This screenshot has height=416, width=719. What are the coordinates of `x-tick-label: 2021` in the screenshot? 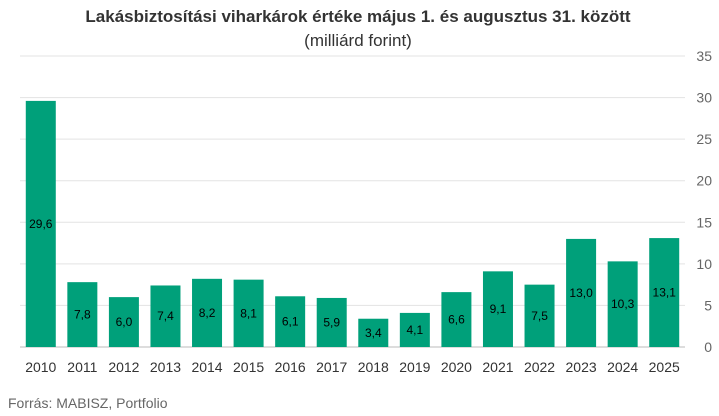 It's located at (497, 367).